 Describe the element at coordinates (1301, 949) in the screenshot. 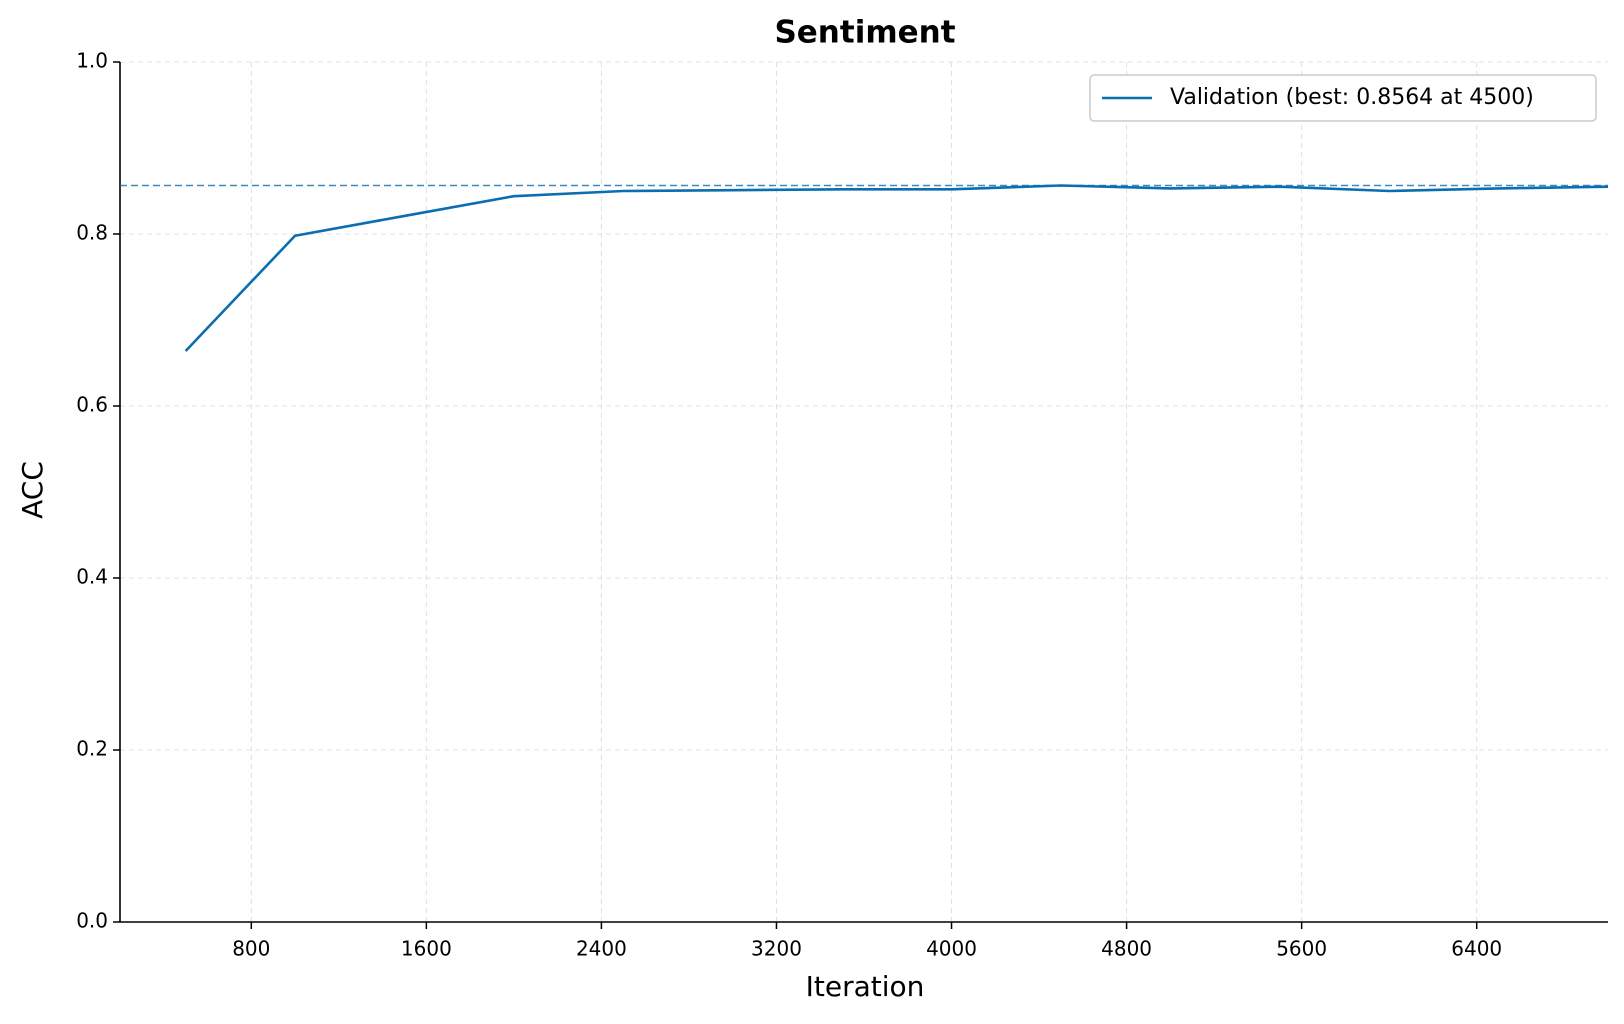

I see `x-tick-label: 5600` at that location.